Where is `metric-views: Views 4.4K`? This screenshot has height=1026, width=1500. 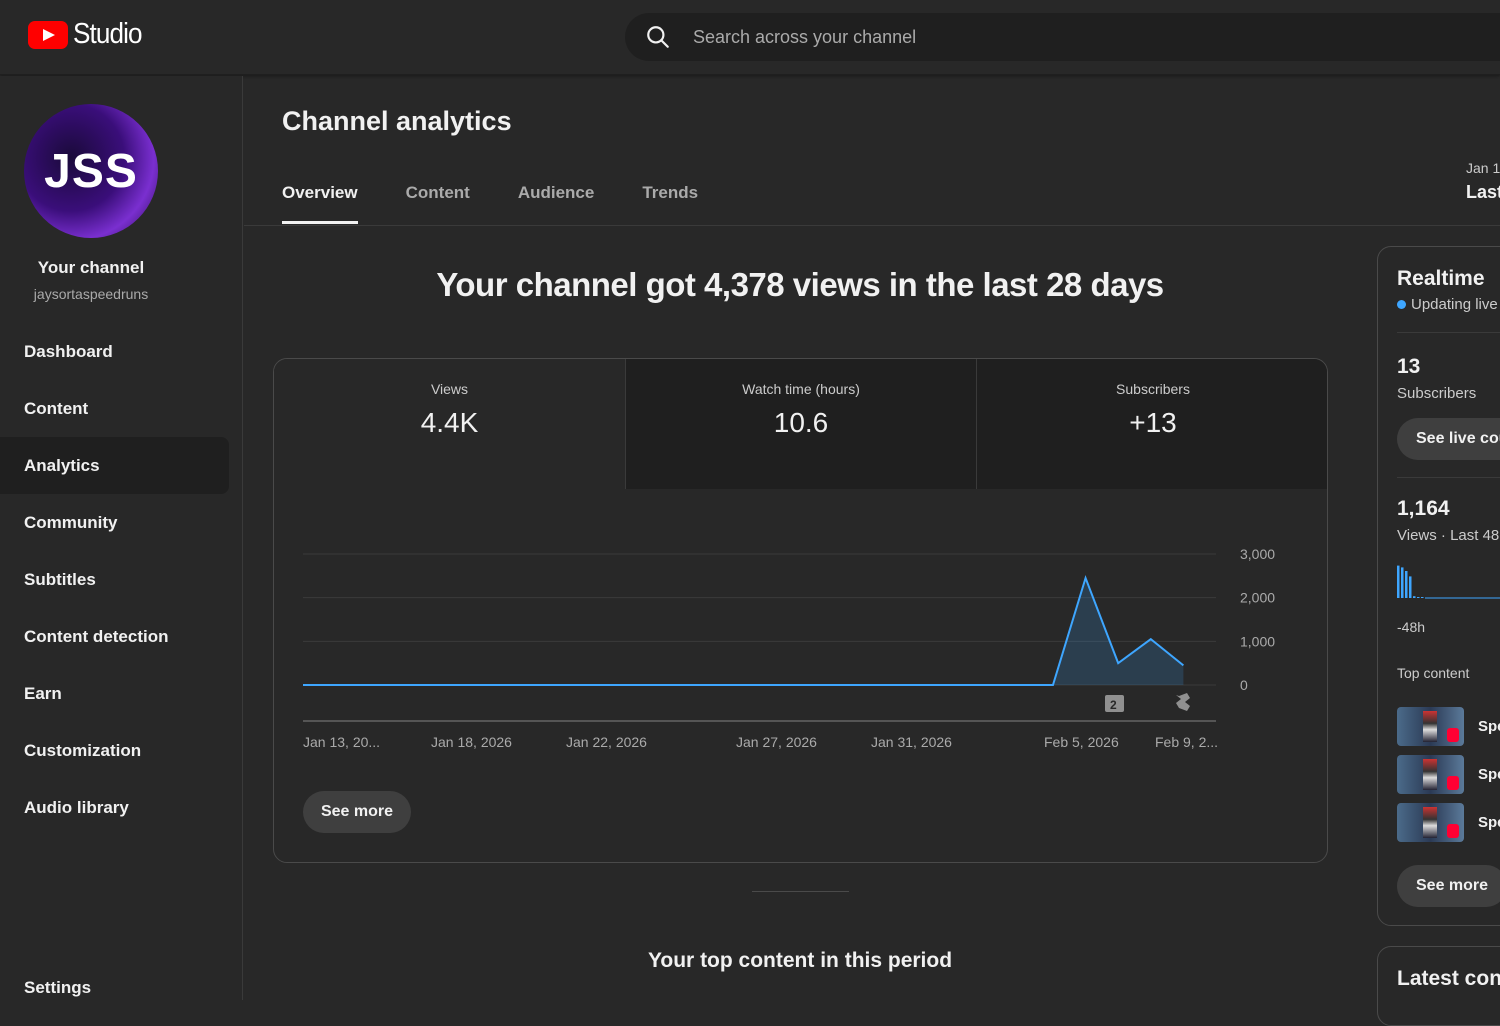 metric-views: Views 4.4K is located at coordinates (449, 424).